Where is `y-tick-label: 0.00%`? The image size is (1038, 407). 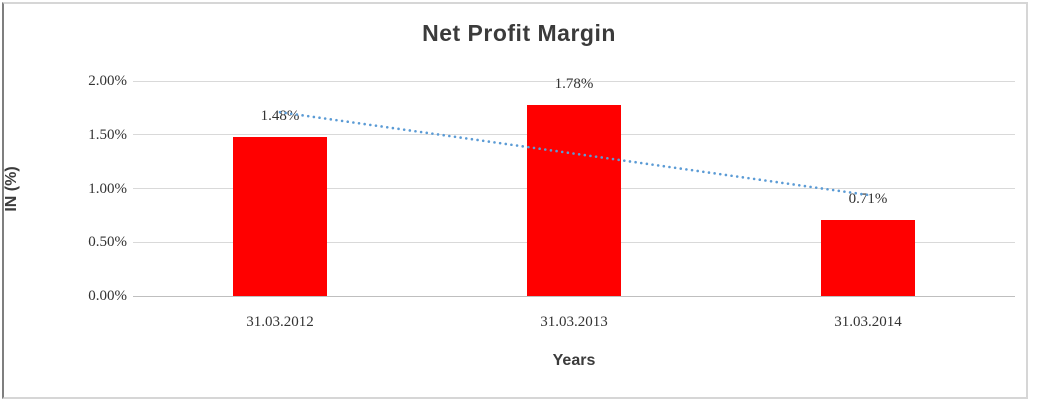 y-tick-label: 0.00% is located at coordinates (107, 296).